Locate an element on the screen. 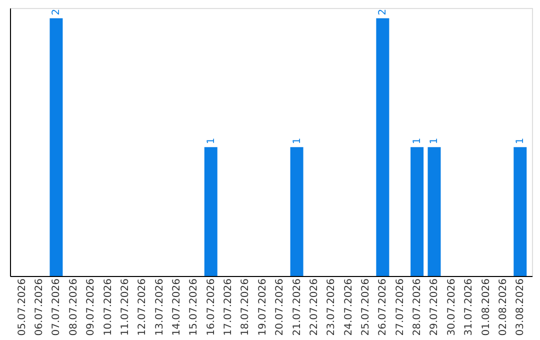  x-tick-label: 17.07.2026 is located at coordinates (228, 307).